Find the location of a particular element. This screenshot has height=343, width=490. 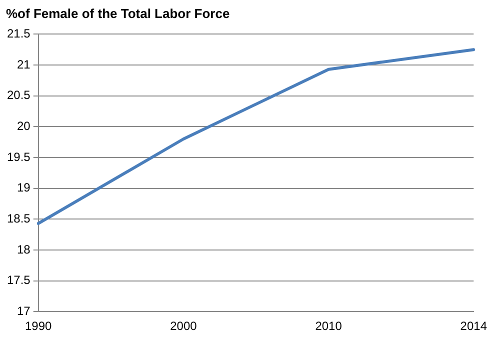

y-tick-label: 20 is located at coordinates (23, 125).